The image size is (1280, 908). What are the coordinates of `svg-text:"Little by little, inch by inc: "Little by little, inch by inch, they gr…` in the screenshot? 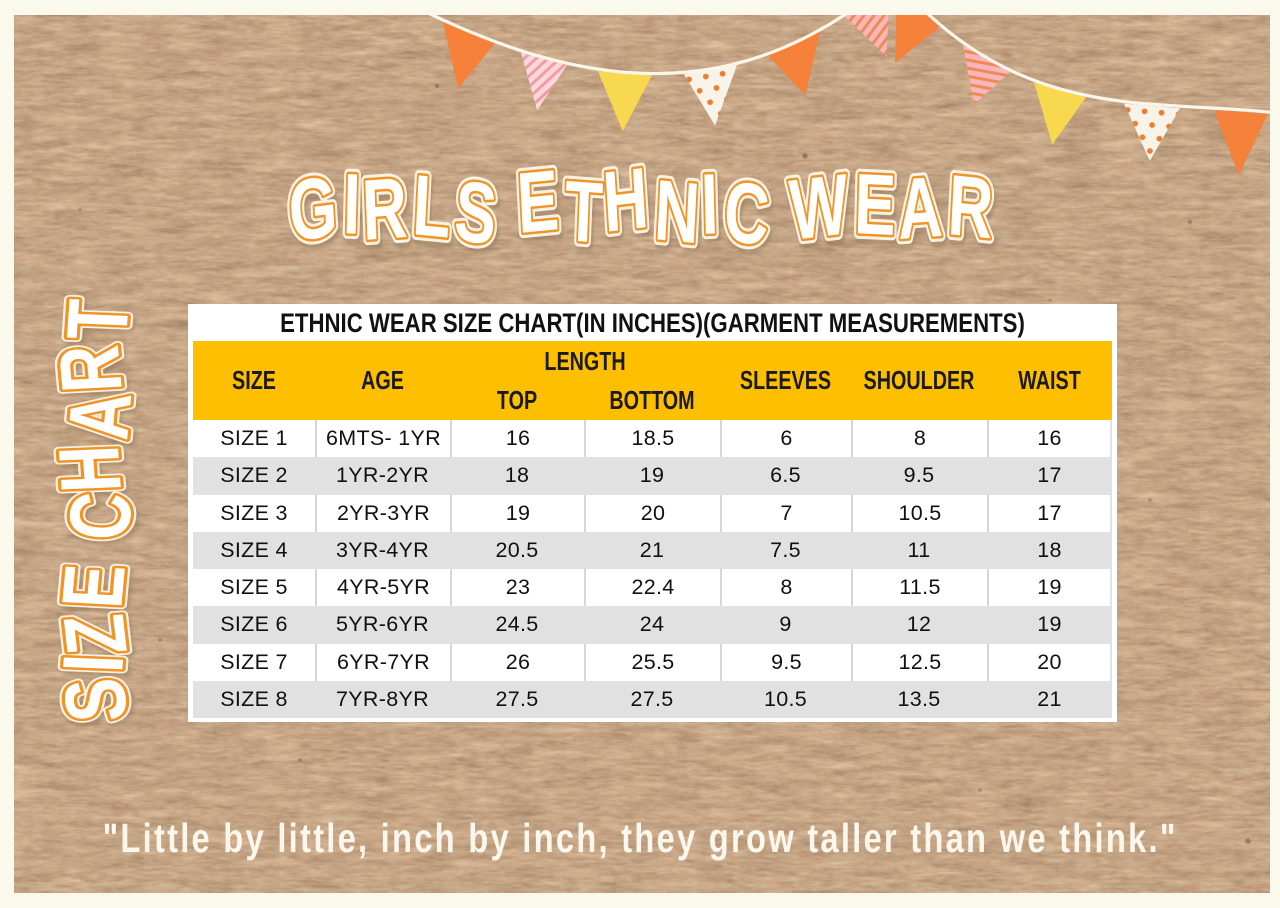 It's located at (639, 837).